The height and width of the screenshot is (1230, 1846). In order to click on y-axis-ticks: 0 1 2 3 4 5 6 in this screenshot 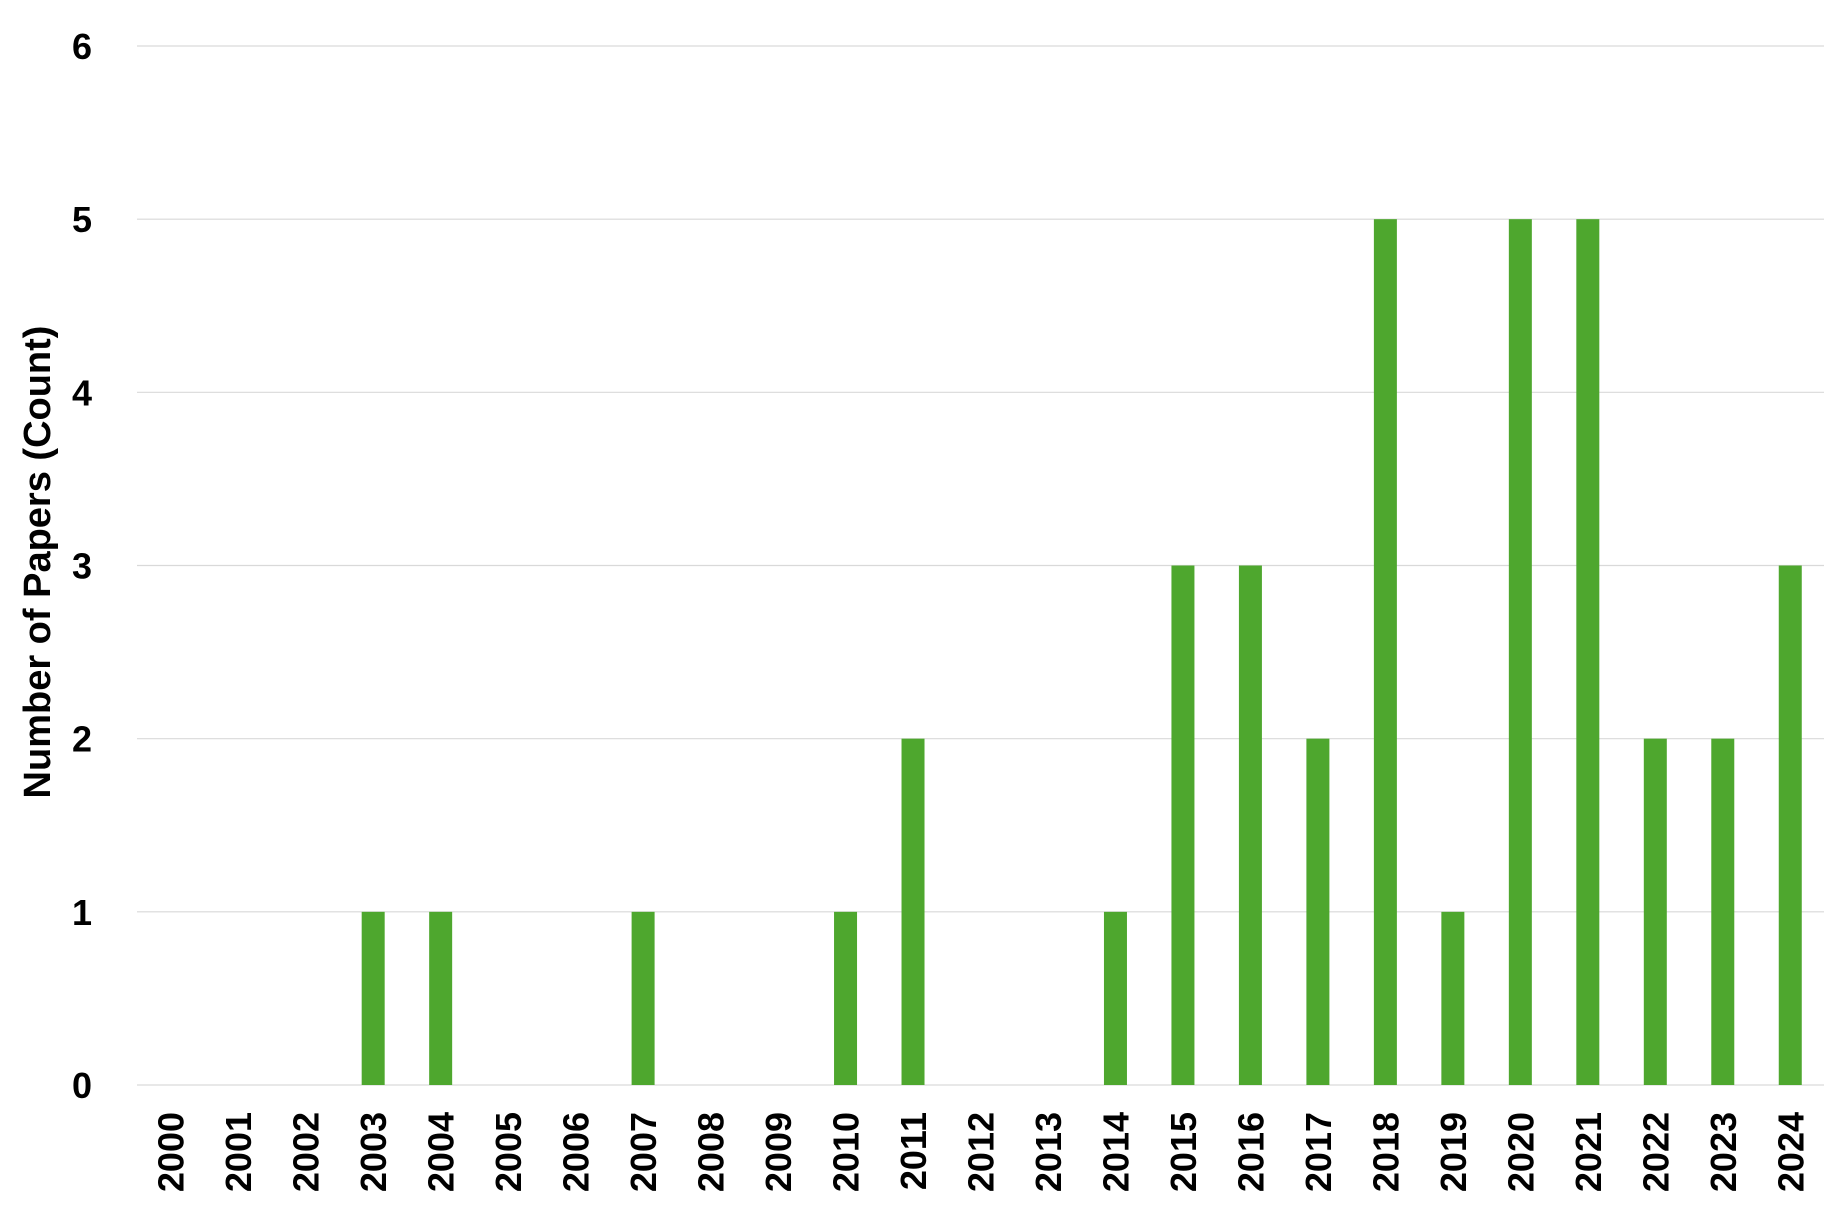, I will do `click(82, 566)`.